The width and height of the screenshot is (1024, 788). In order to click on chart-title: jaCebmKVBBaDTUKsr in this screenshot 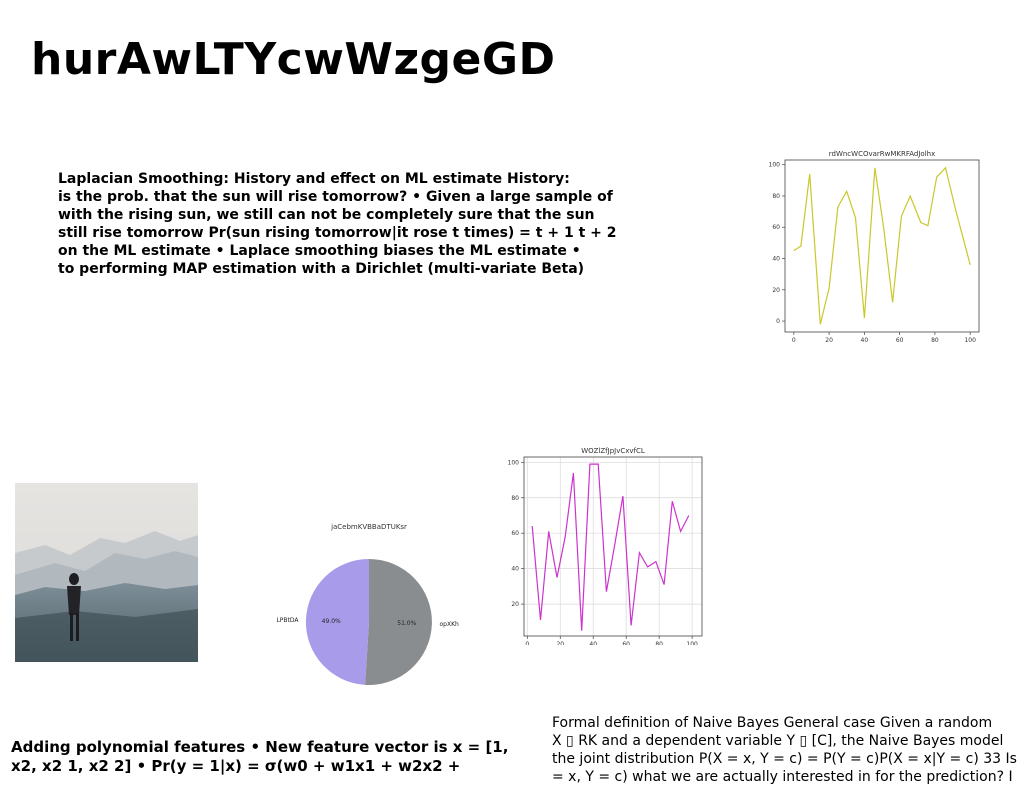, I will do `click(368, 527)`.